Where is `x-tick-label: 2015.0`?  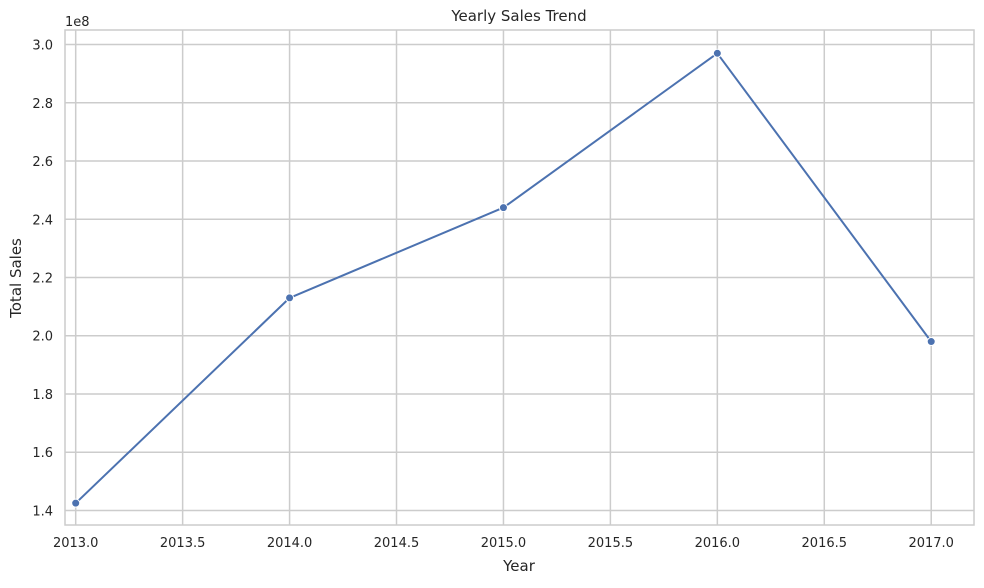 x-tick-label: 2015.0 is located at coordinates (504, 543).